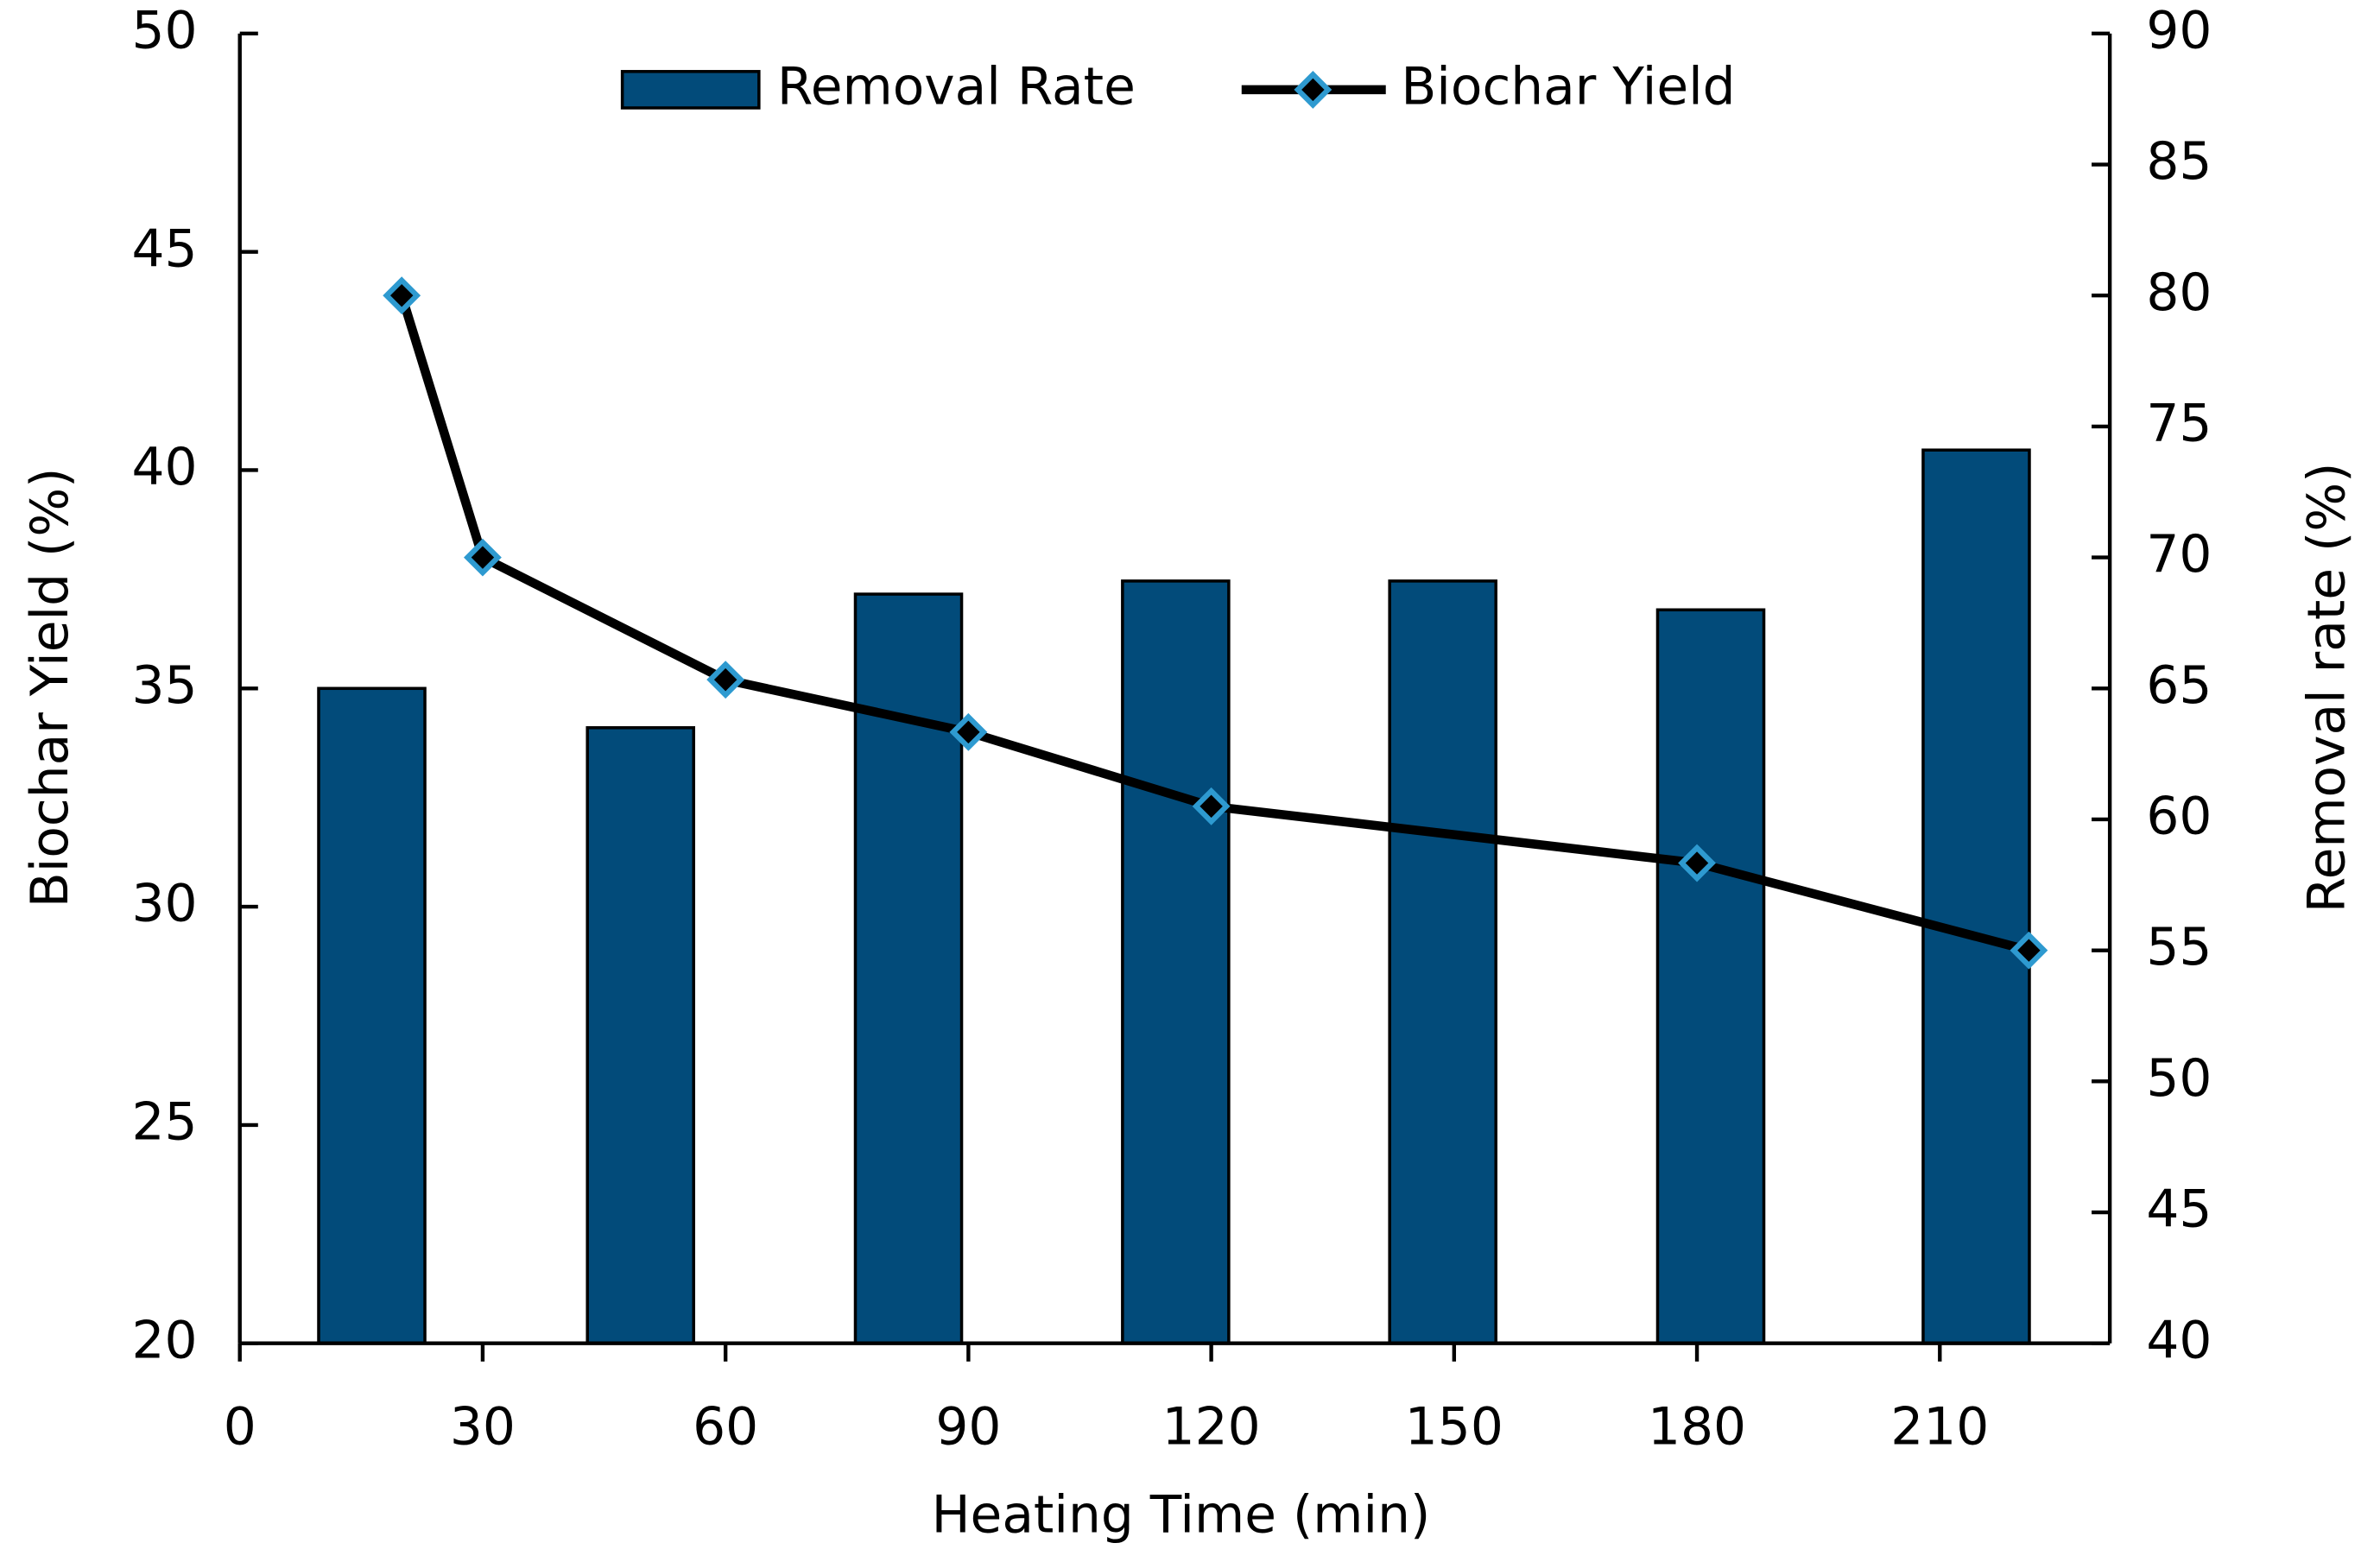 Image resolution: width=2380 pixels, height=1562 pixels. I want to click on y-tick-label: 50, so click(164, 30).